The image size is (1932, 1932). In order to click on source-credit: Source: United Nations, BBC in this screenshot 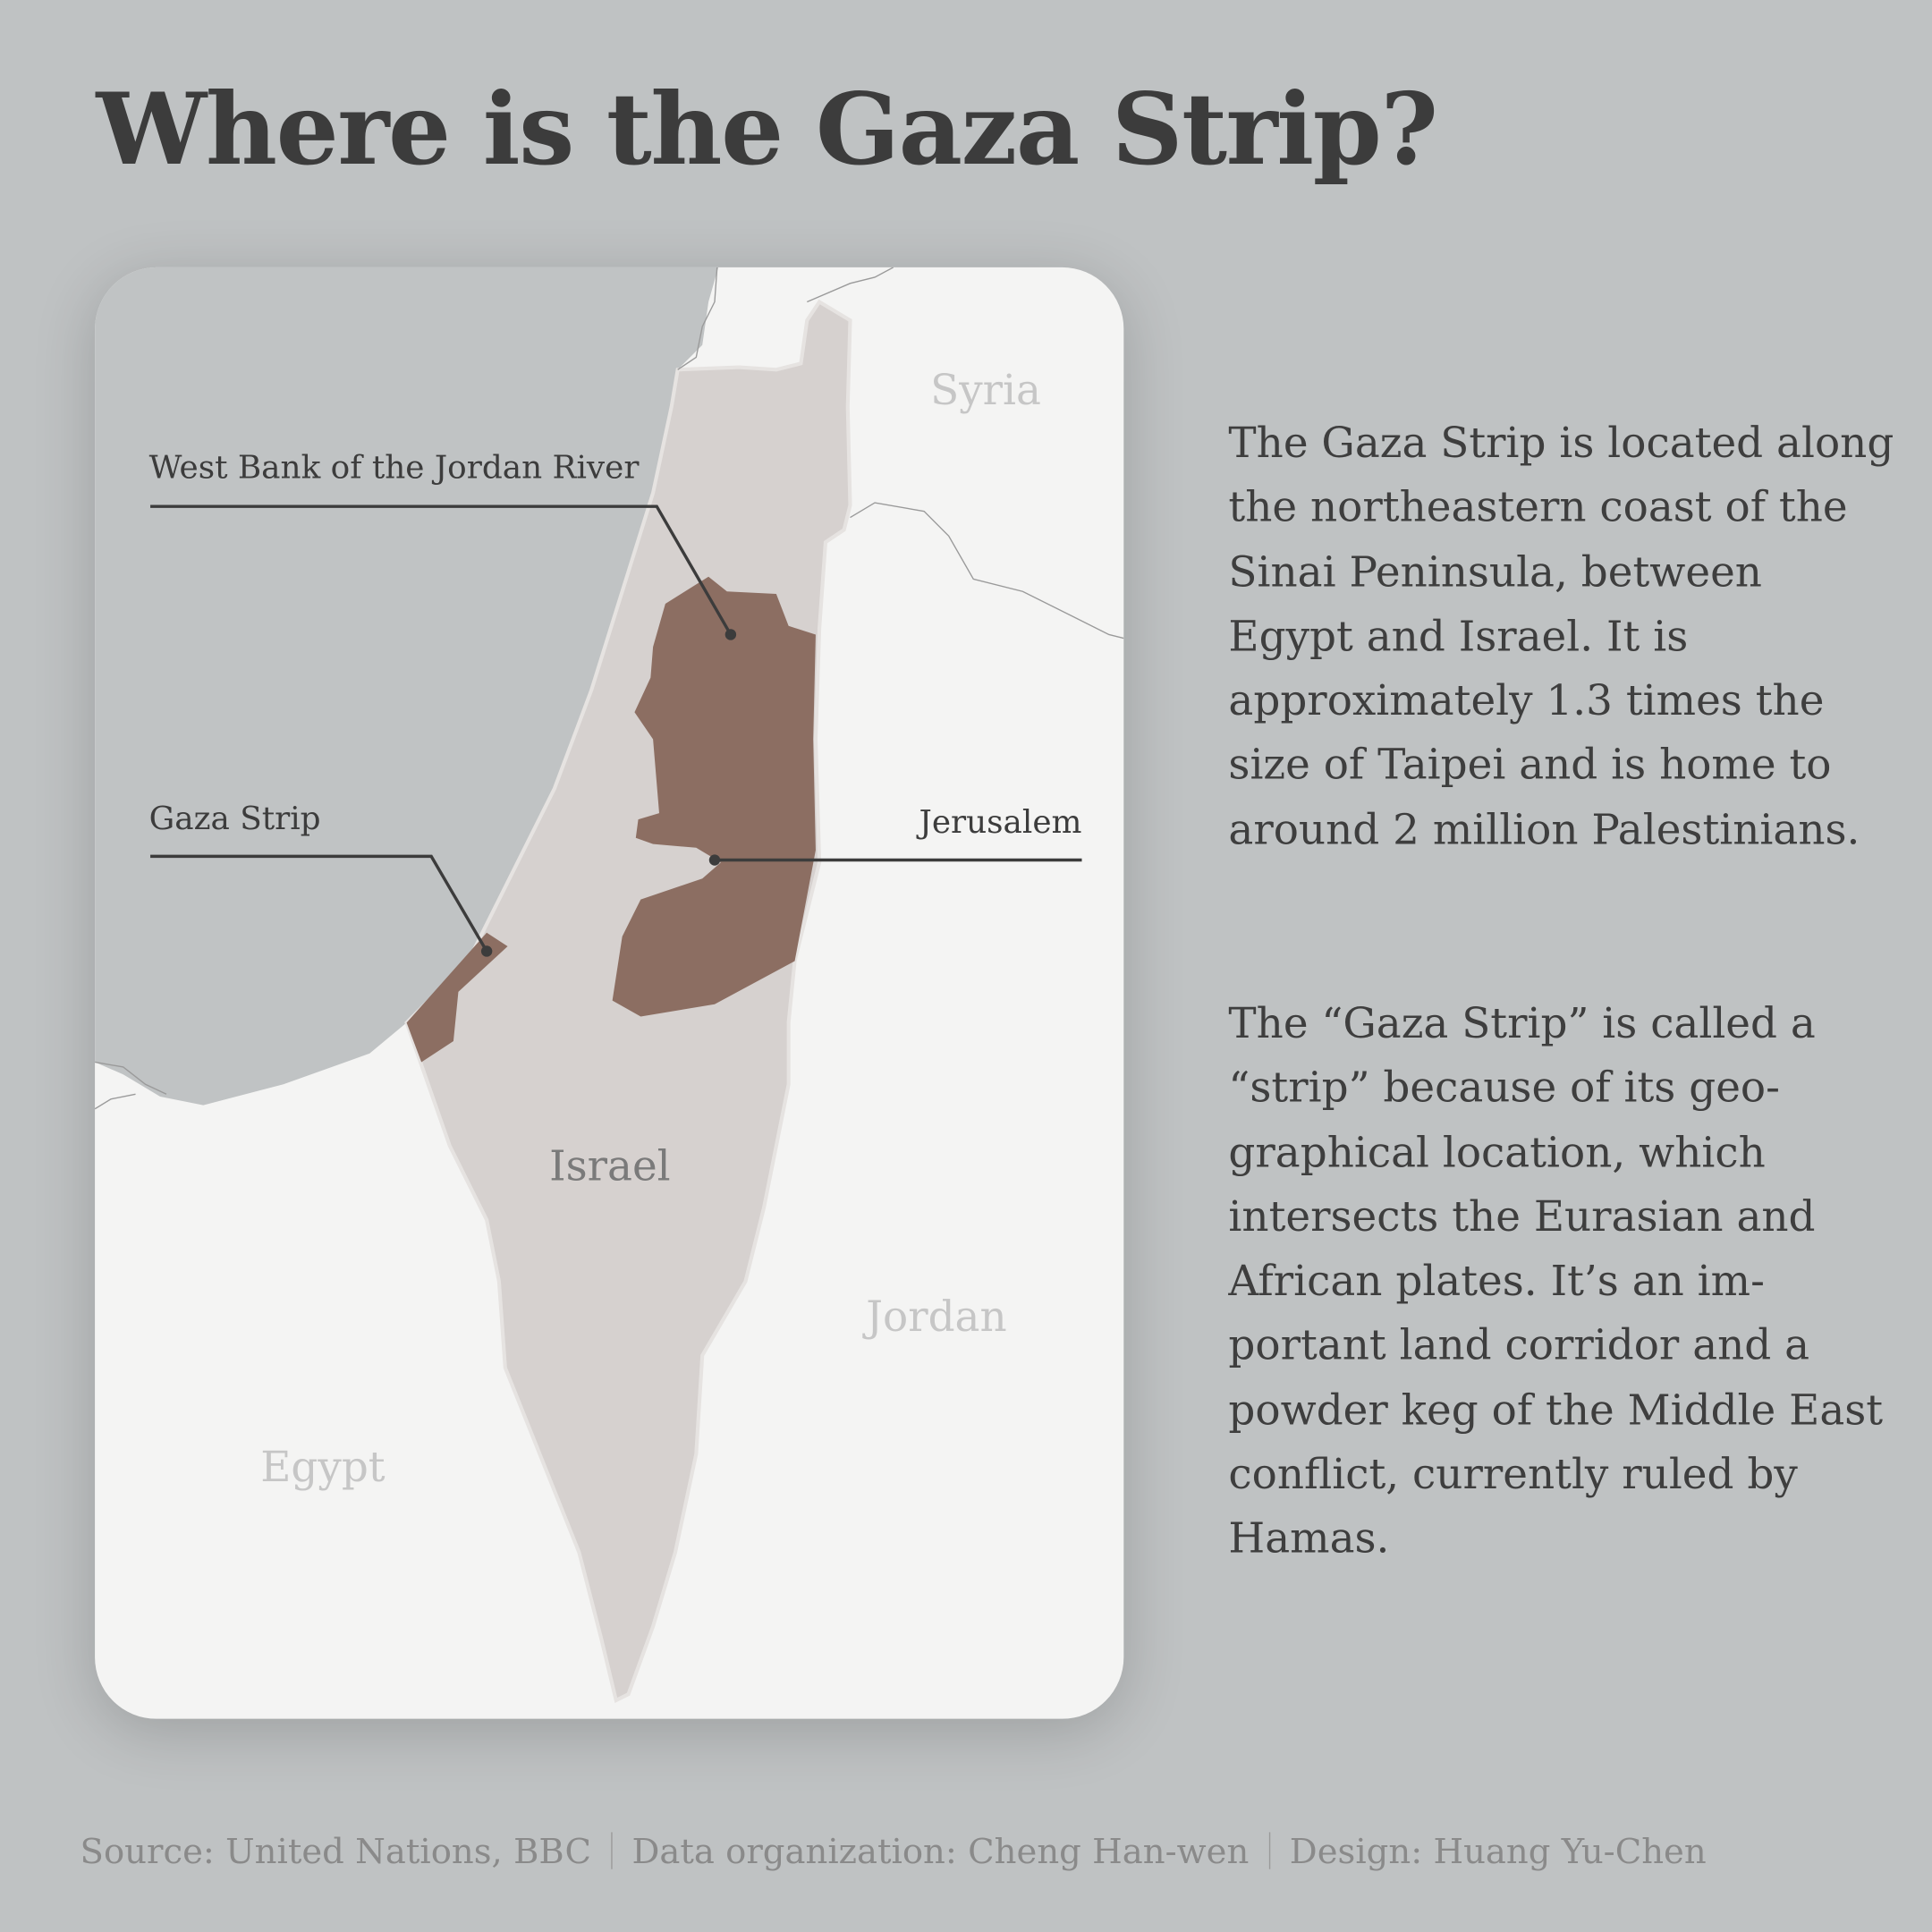, I will do `click(336, 1851)`.